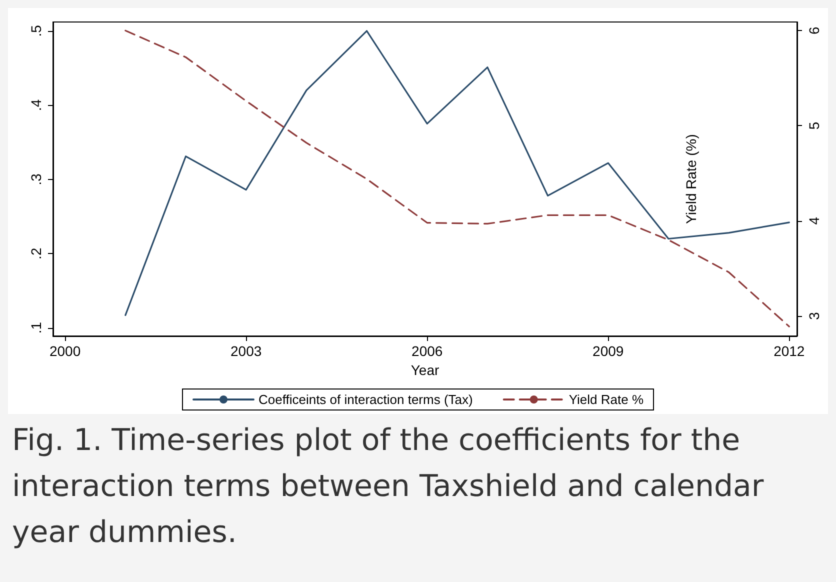 This screenshot has width=836, height=582. I want to click on x-tick-label: 2009, so click(608, 351).